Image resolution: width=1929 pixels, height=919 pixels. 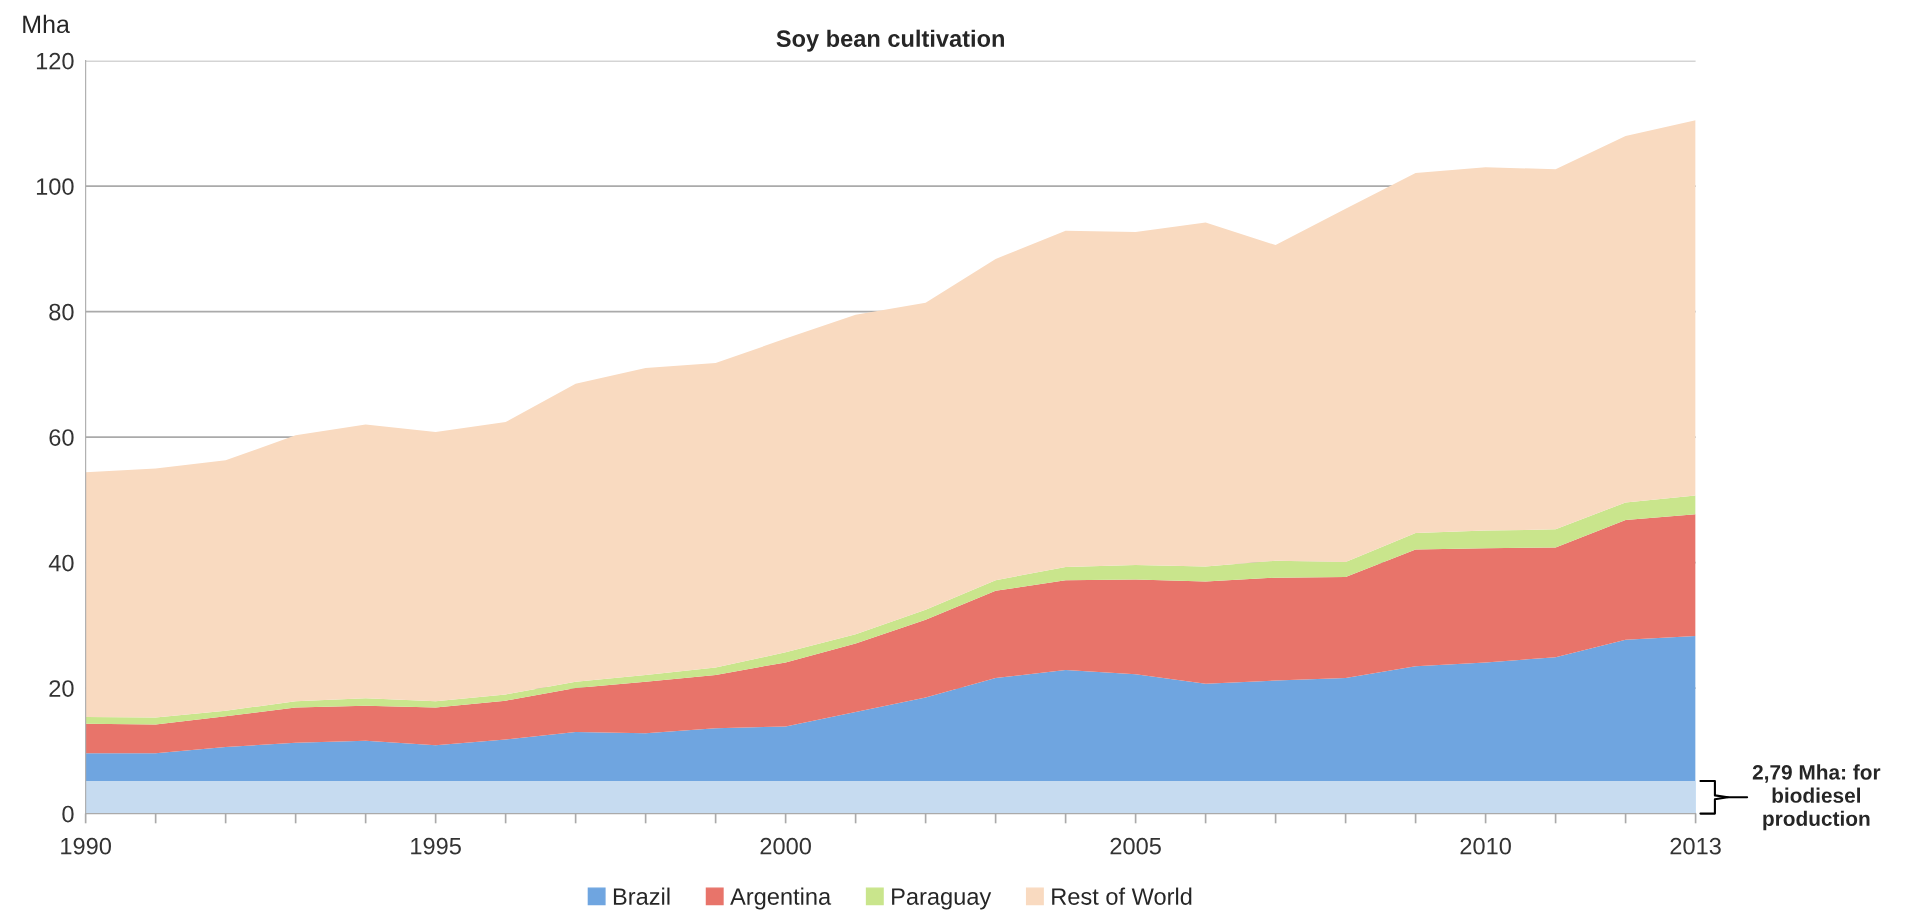 I want to click on y-tick-label: 40, so click(x=61, y=563).